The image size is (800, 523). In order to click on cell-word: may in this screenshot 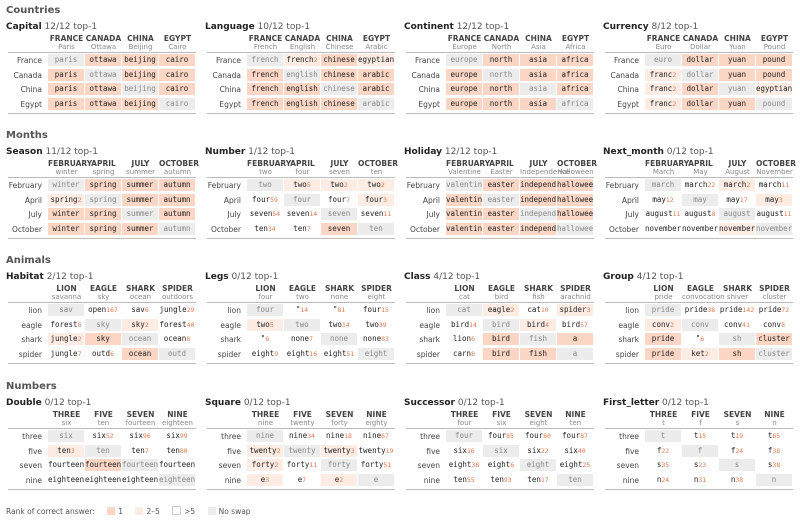, I will do `click(700, 199)`.